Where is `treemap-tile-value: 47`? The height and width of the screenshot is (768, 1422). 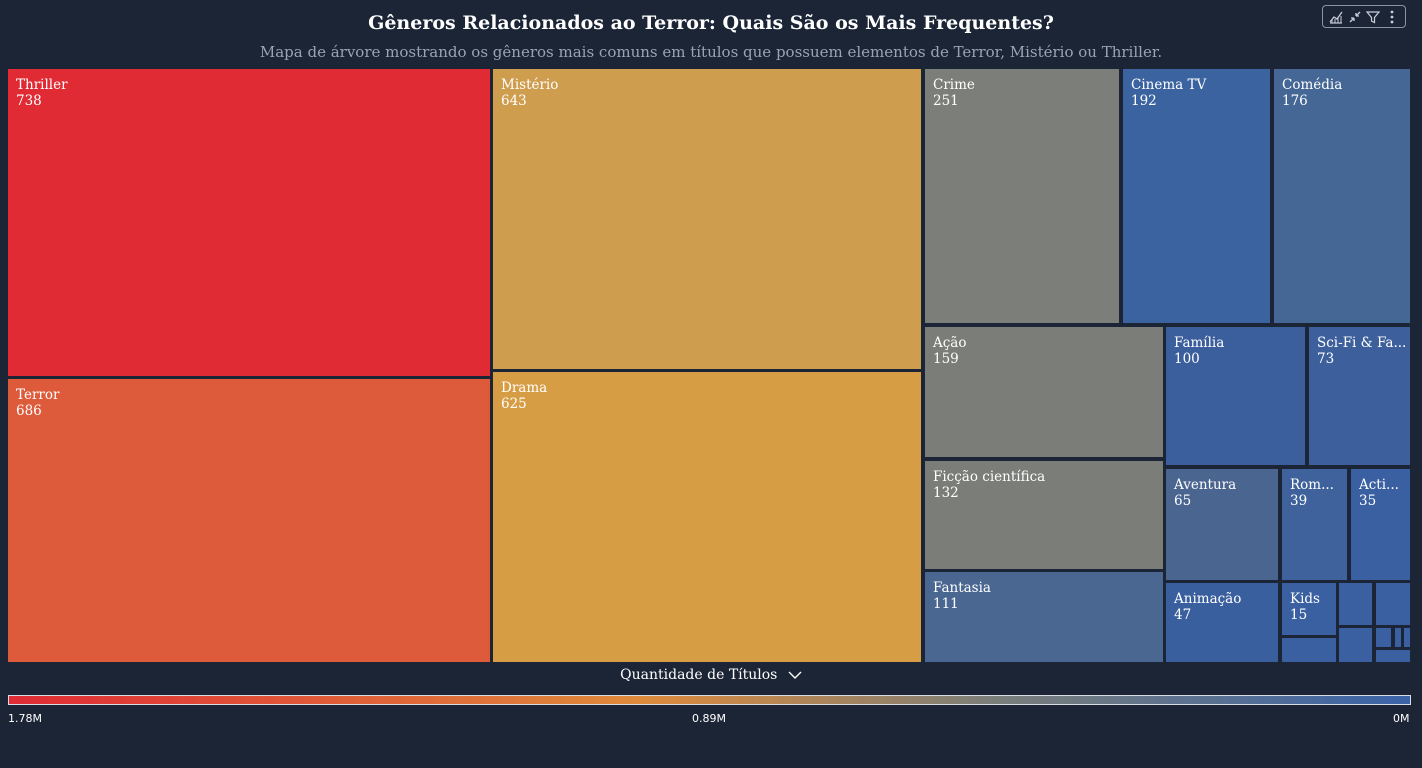 treemap-tile-value: 47 is located at coordinates (1182, 615).